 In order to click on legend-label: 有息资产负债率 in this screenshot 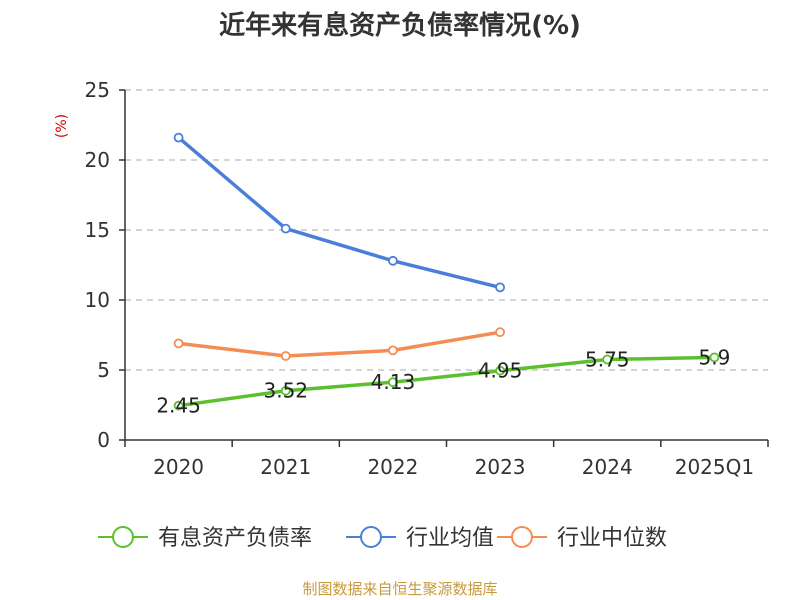, I will do `click(235, 538)`.